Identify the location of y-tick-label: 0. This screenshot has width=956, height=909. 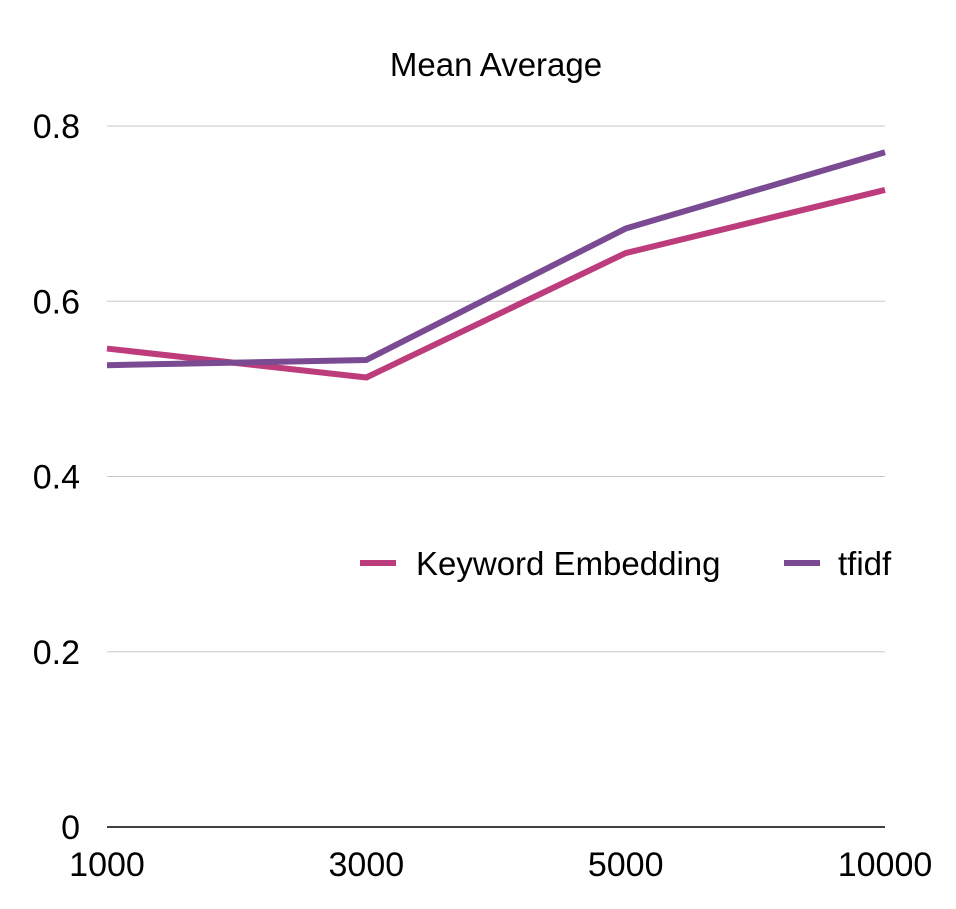
(70, 828).